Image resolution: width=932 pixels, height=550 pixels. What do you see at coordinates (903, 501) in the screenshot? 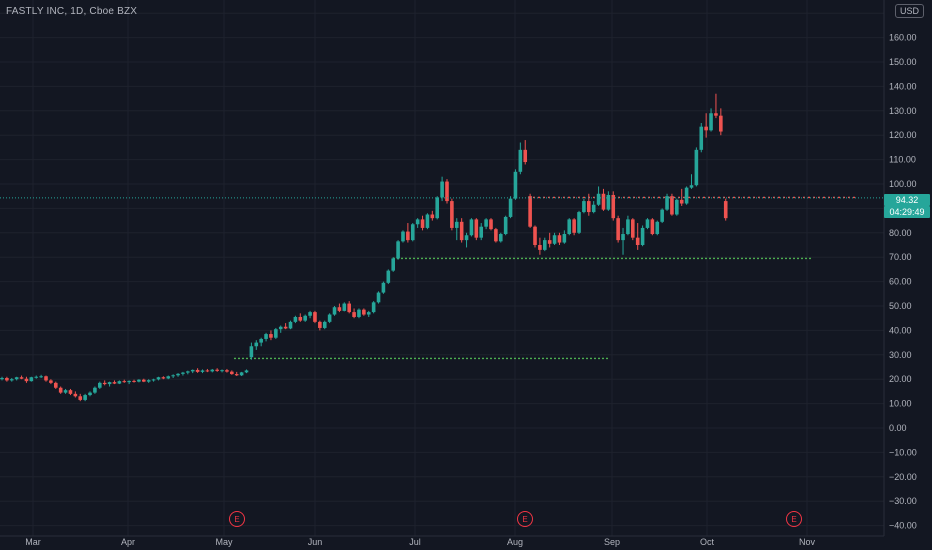
I see `price-tick-label: −30.00` at bounding box center [903, 501].